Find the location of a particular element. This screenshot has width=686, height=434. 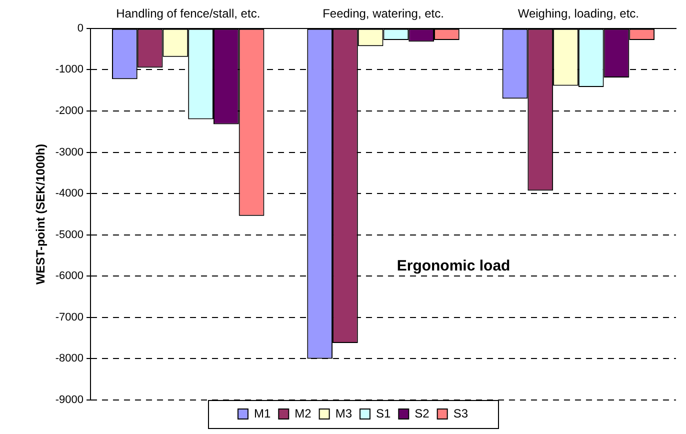

y-axis-title: WEST-point (SEK/1000h) is located at coordinates (41, 214).